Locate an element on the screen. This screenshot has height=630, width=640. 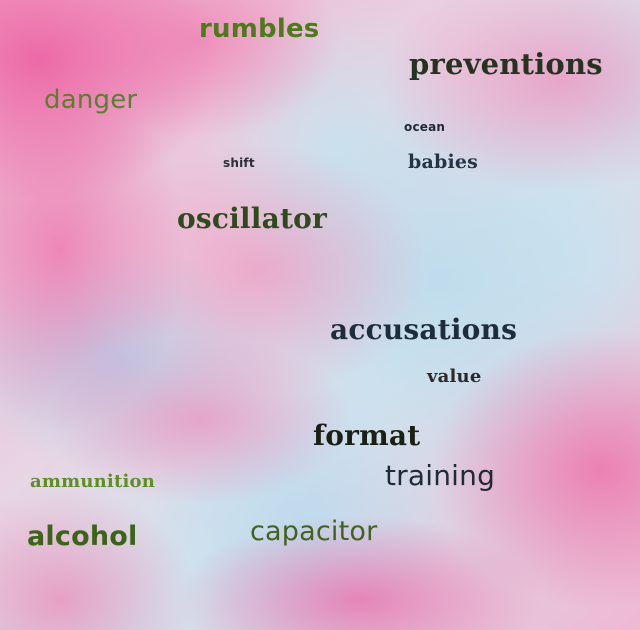
word-alcohol: alcohol is located at coordinates (82, 536).